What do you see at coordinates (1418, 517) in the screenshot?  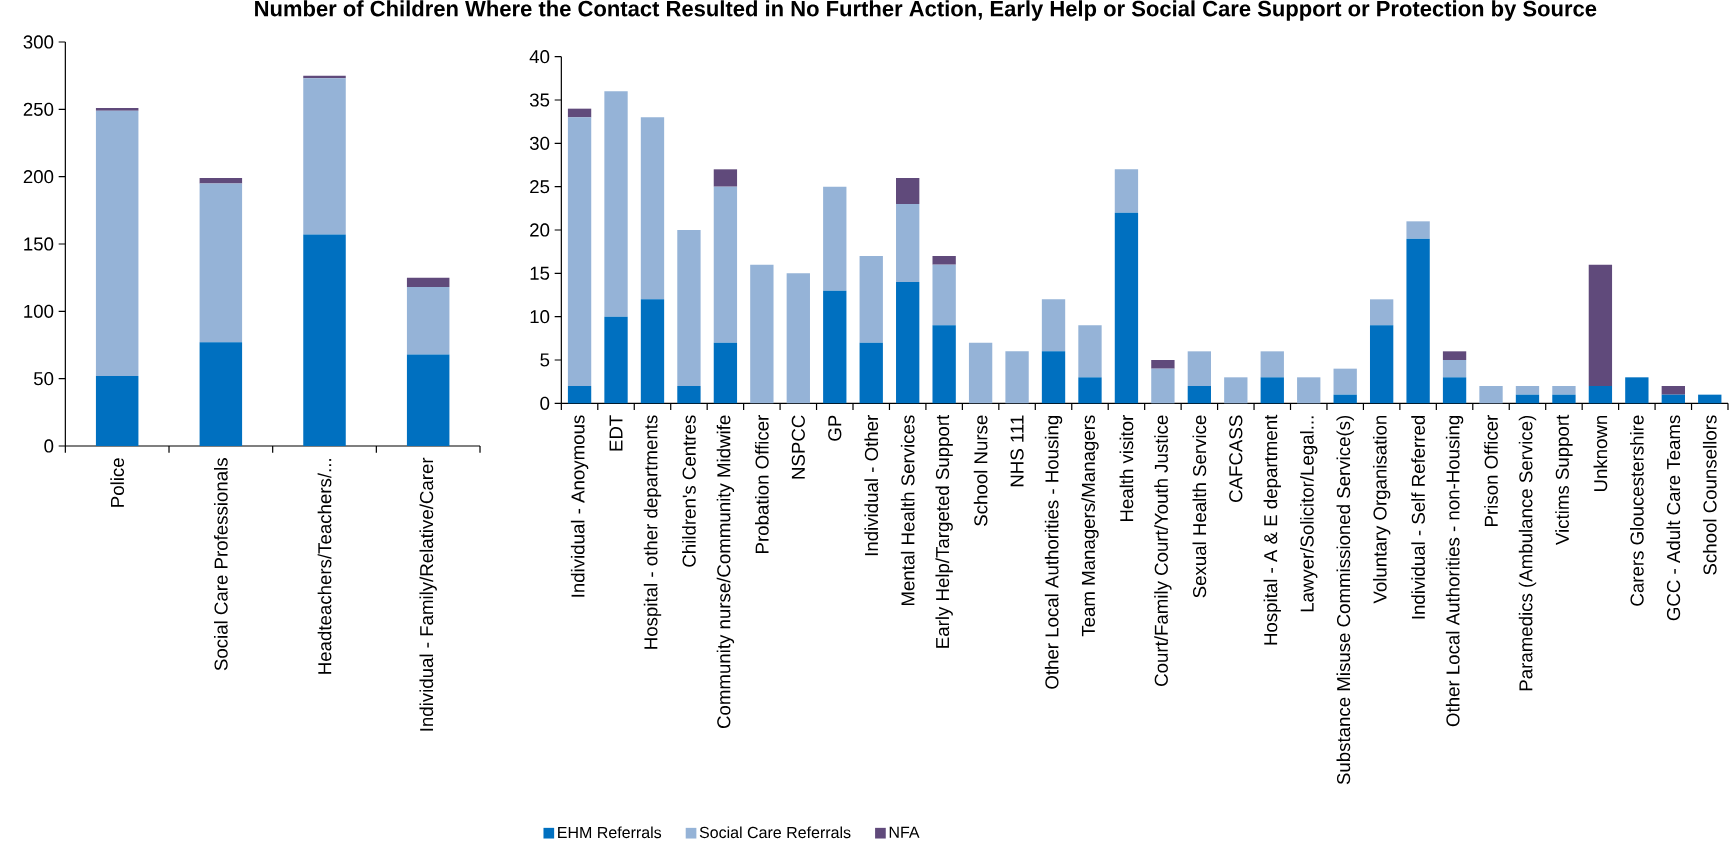 I see `x-tick-label: Individual - Self Referred` at bounding box center [1418, 517].